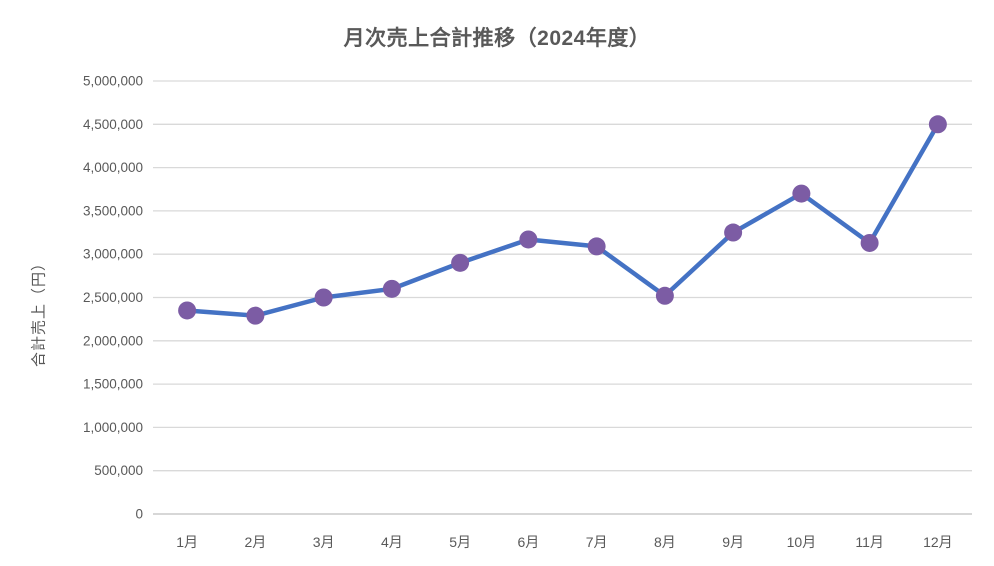 The height and width of the screenshot is (566, 994). Describe the element at coordinates (802, 542) in the screenshot. I see `x-tick-label: 10月` at that location.